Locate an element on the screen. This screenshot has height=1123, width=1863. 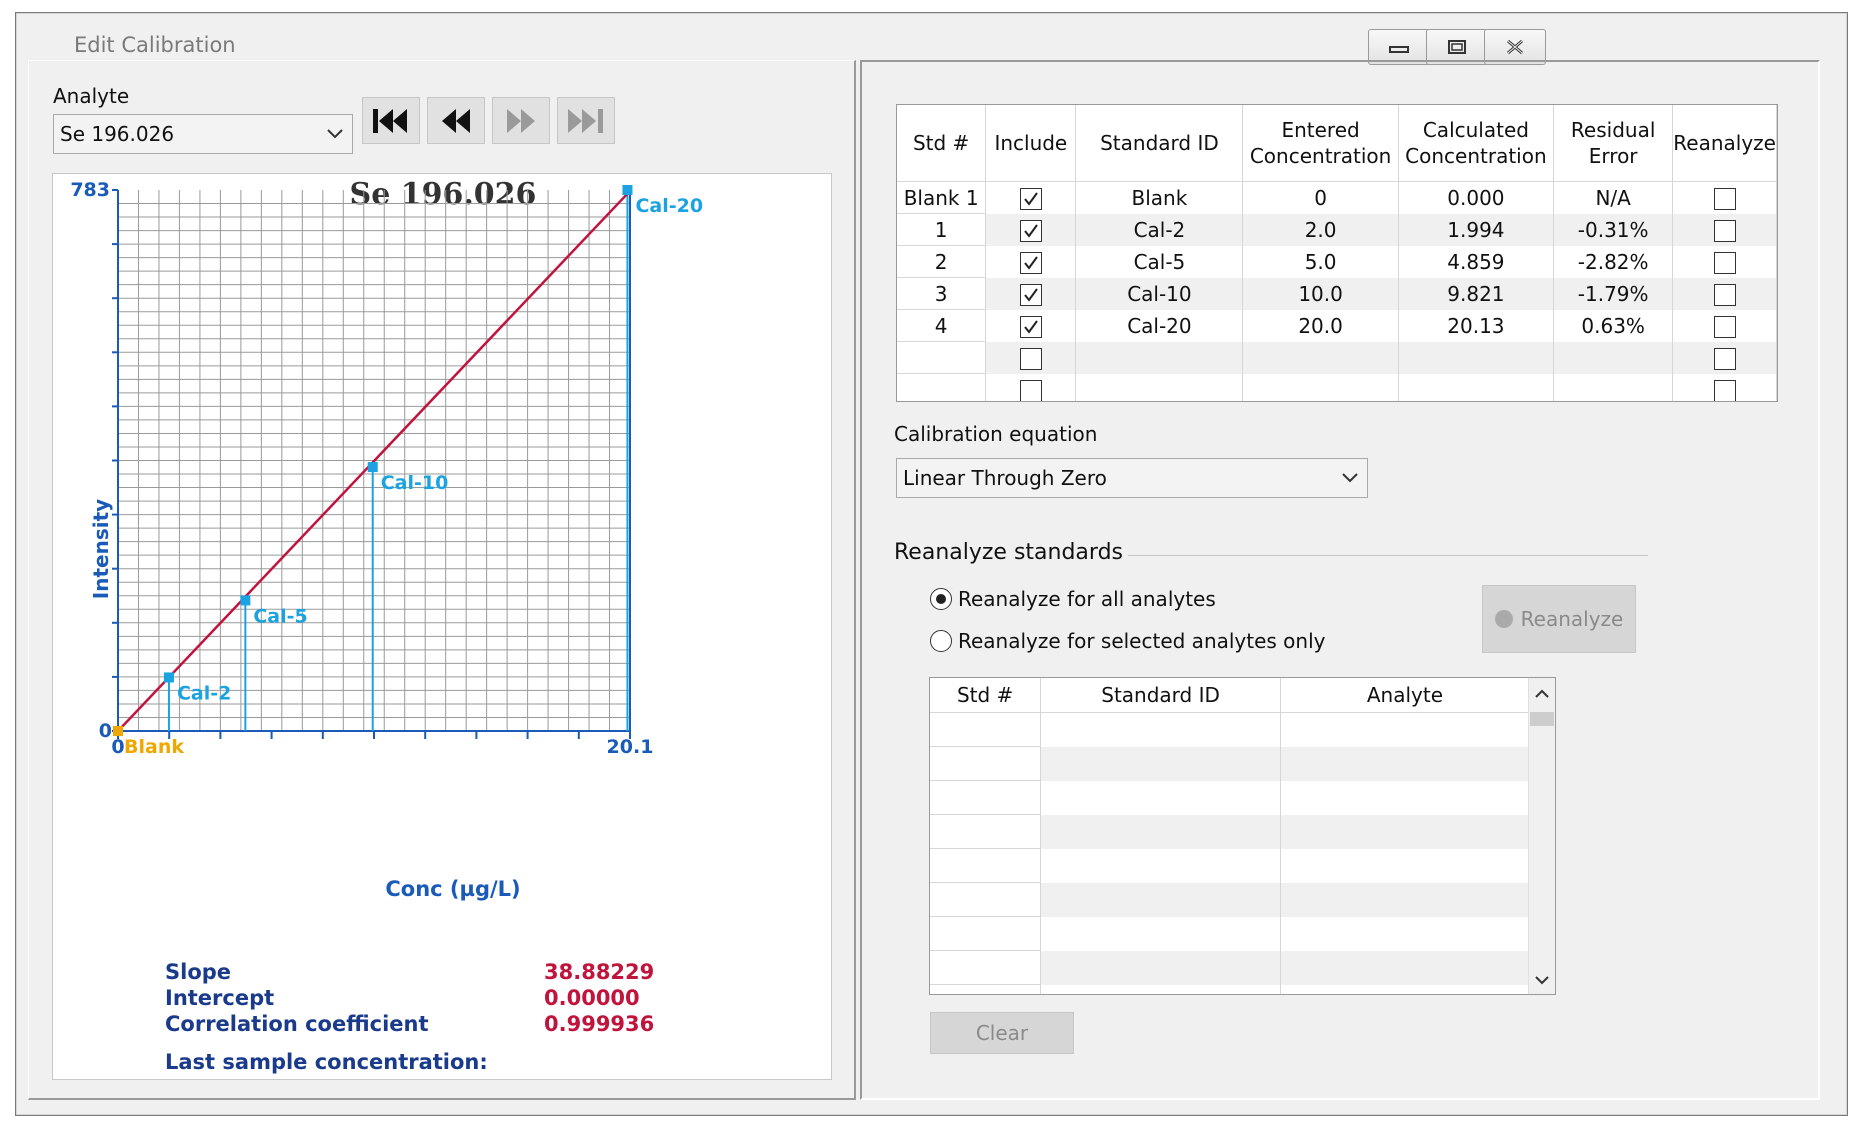
x-tick-label: 0 is located at coordinates (117, 747).